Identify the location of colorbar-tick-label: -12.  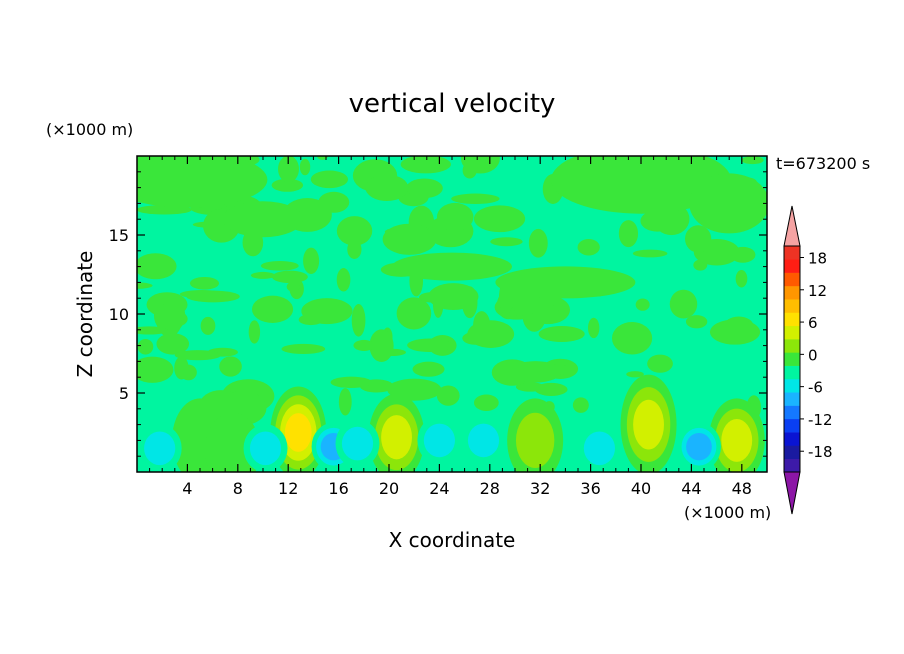
(820, 420).